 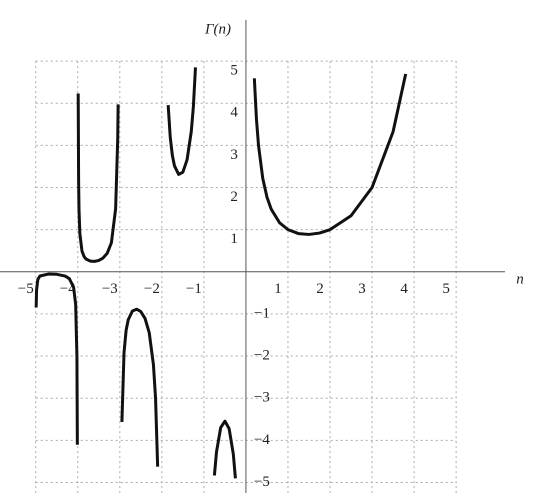 I want to click on y-tick-label: −4, so click(x=262, y=440).